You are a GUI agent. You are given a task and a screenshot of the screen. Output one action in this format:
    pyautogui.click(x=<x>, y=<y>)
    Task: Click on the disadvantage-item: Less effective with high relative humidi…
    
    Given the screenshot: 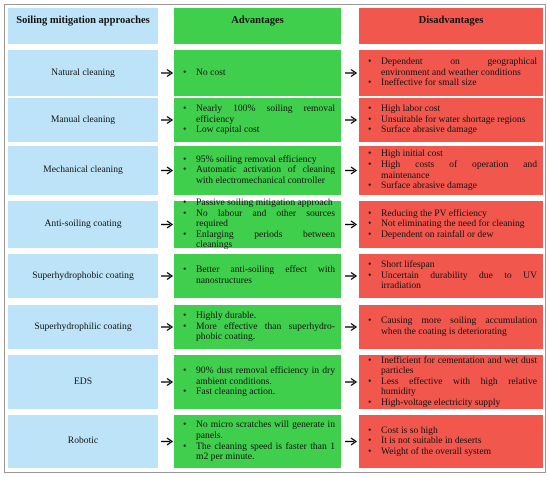 What is the action you would take?
    pyautogui.click(x=452, y=387)
    